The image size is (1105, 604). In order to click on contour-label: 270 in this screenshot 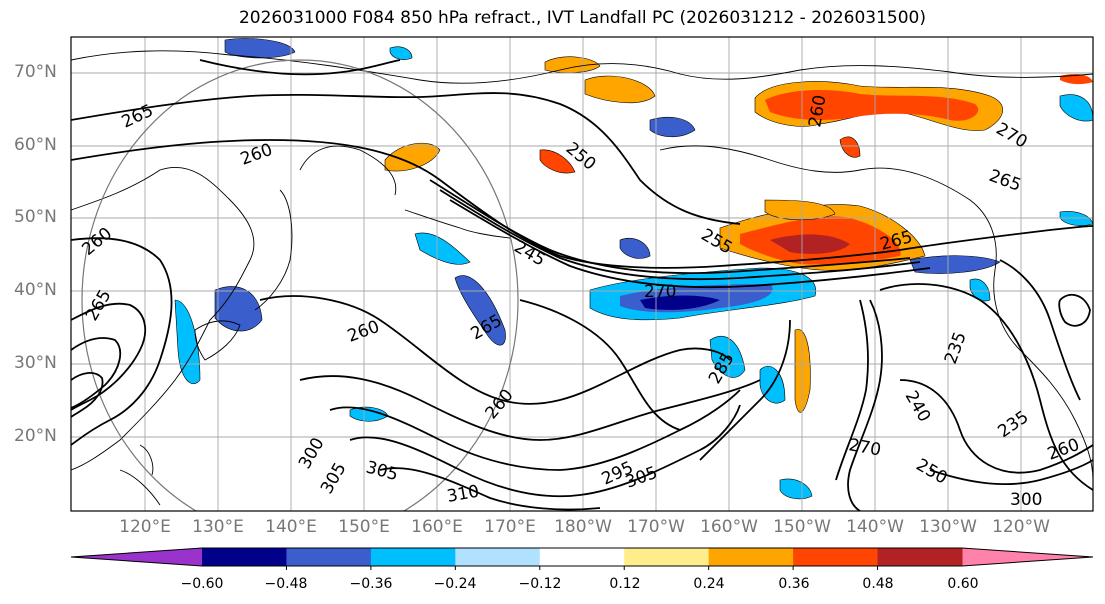, I will do `click(660, 292)`.